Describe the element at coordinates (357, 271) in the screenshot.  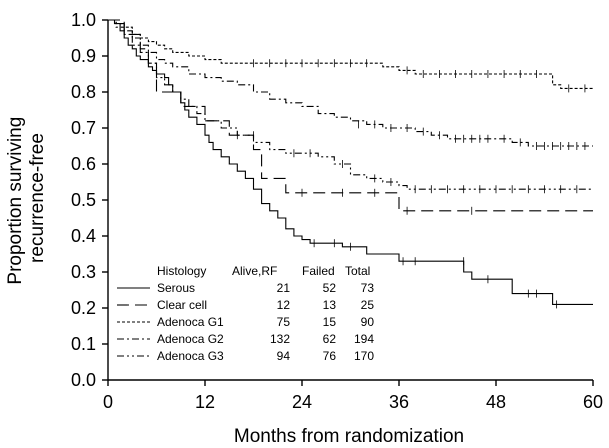
I see `legend-col-total: Total` at that location.